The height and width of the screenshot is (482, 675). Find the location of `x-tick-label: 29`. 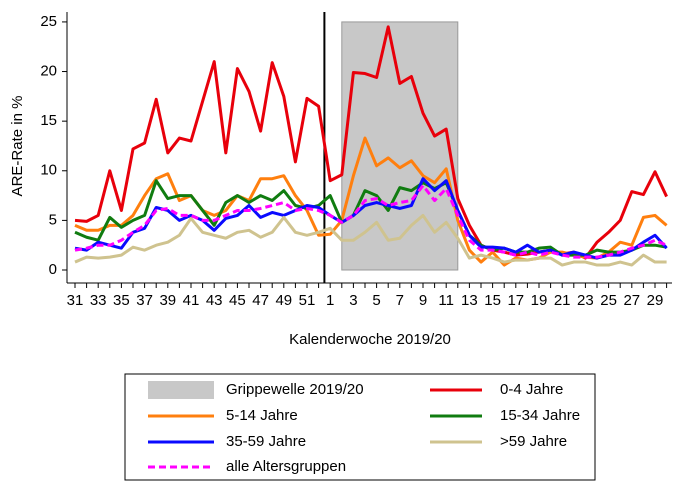

x-tick-label: 29 is located at coordinates (655, 300).